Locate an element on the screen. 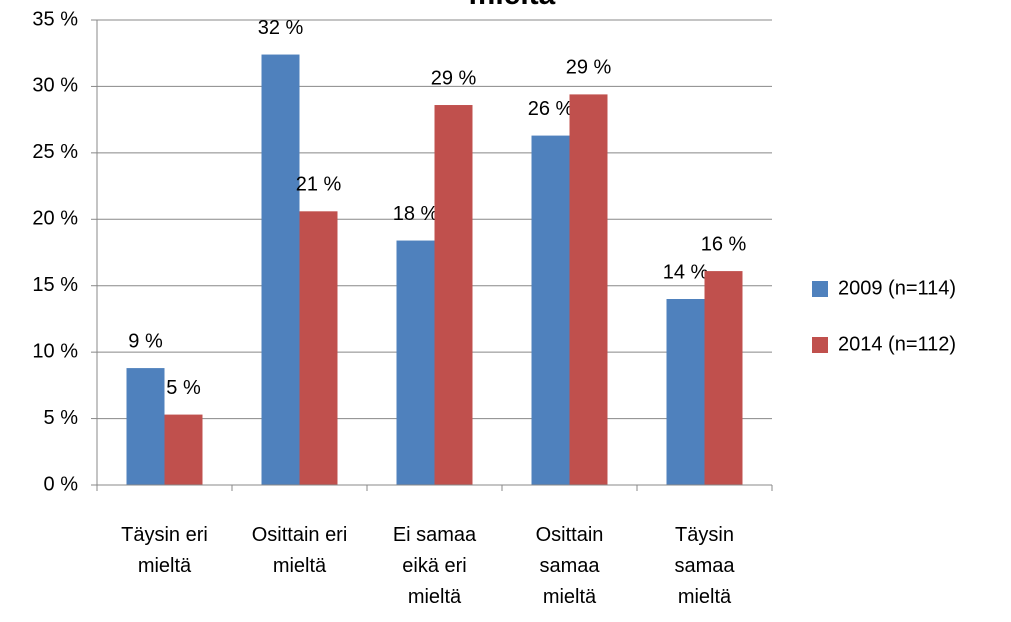  data-label: 32 % is located at coordinates (281, 28).